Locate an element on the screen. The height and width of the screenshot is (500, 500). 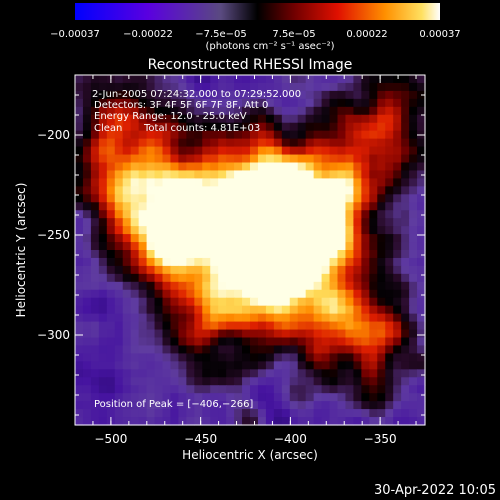
footer-timestamp: 30-Apr-2022 10:05 is located at coordinates (435, 490).